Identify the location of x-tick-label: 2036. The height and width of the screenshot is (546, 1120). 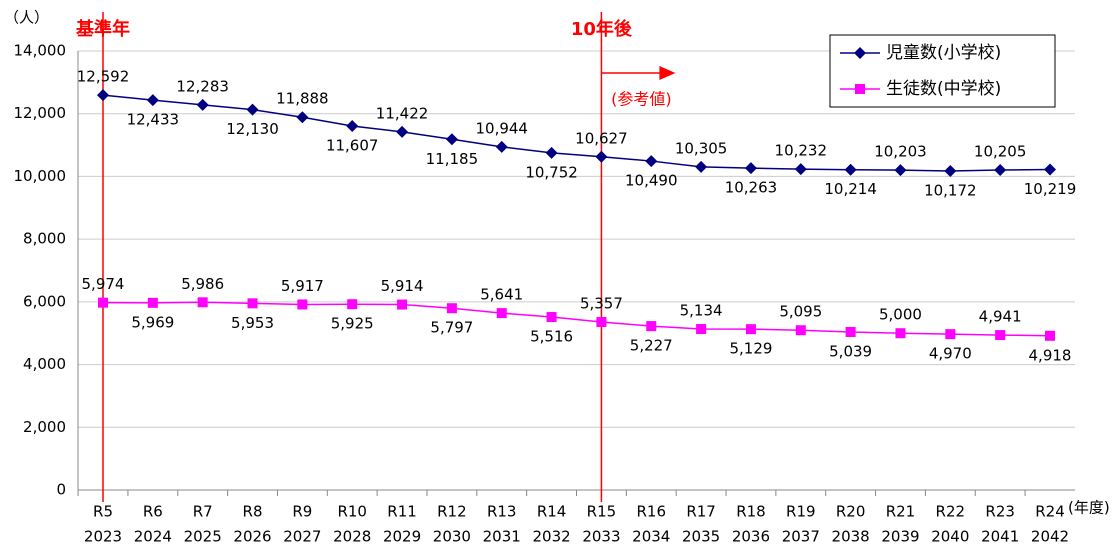
(751, 537).